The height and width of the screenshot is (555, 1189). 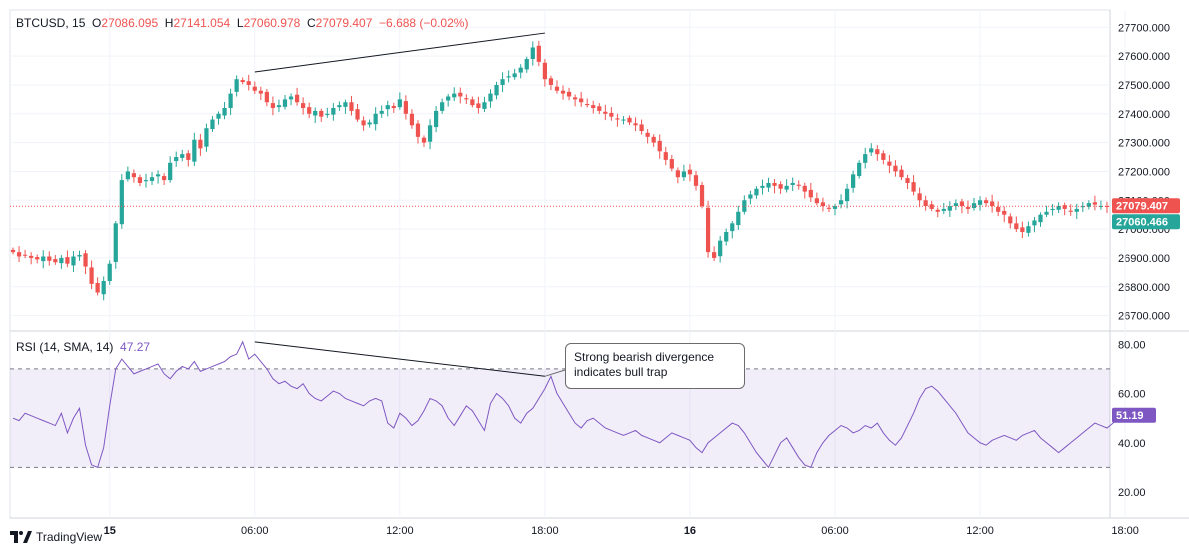 What do you see at coordinates (1142, 223) in the screenshot?
I see `last-price-text: 27060.466` at bounding box center [1142, 223].